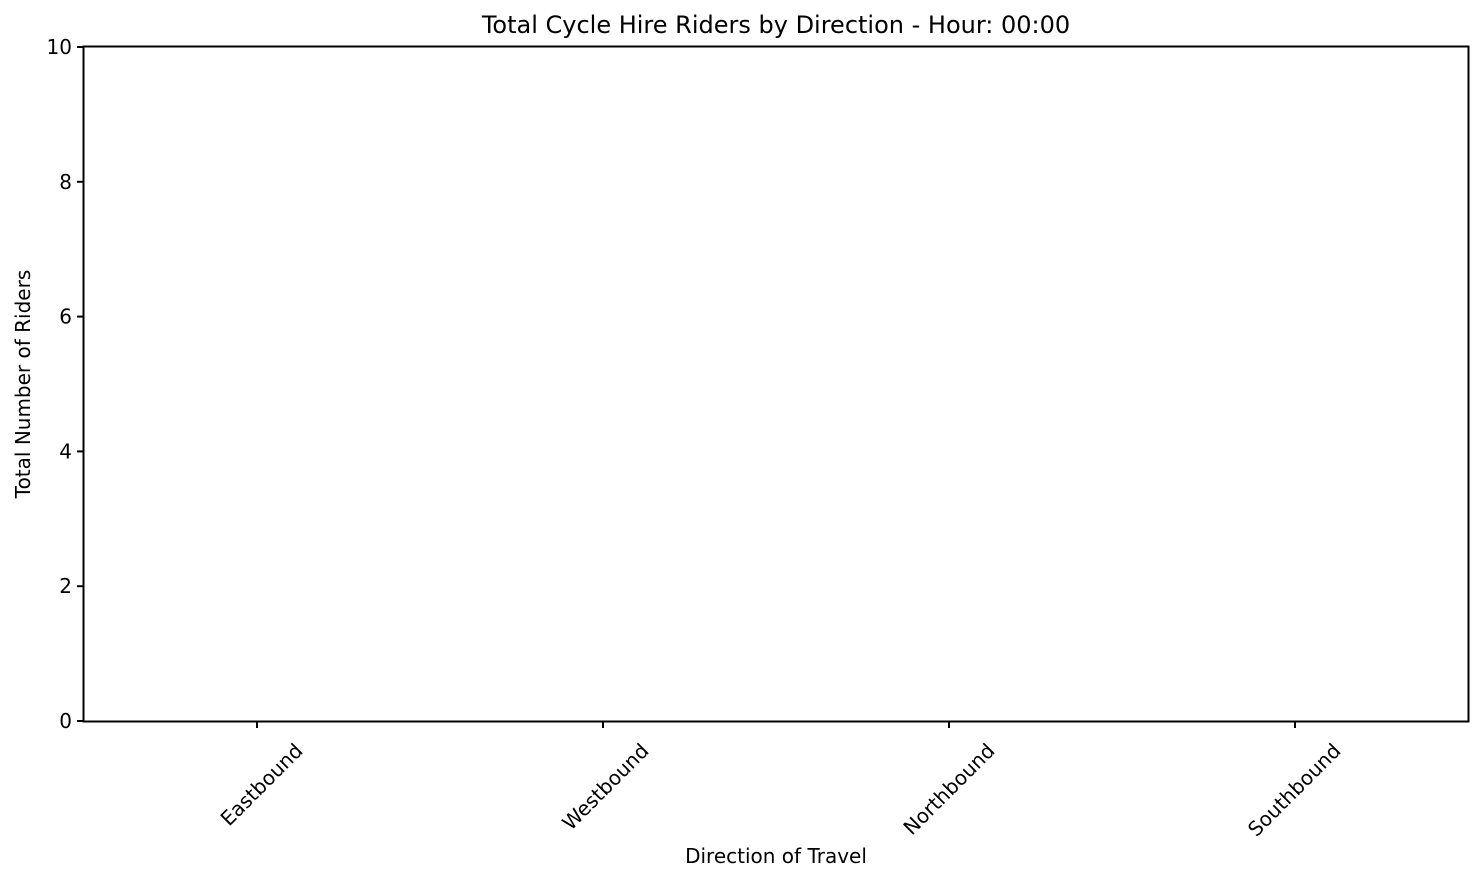  What do you see at coordinates (776, 856) in the screenshot?
I see `x-axis-label: Direction of Travel` at bounding box center [776, 856].